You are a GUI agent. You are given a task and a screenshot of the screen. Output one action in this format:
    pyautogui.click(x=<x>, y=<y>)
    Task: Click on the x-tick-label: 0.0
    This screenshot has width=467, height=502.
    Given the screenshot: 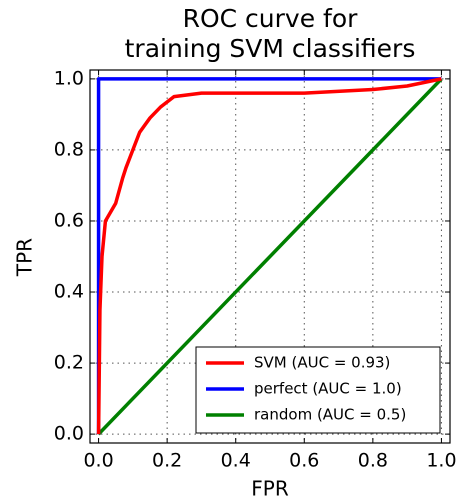 What is the action you would take?
    pyautogui.click(x=98, y=461)
    